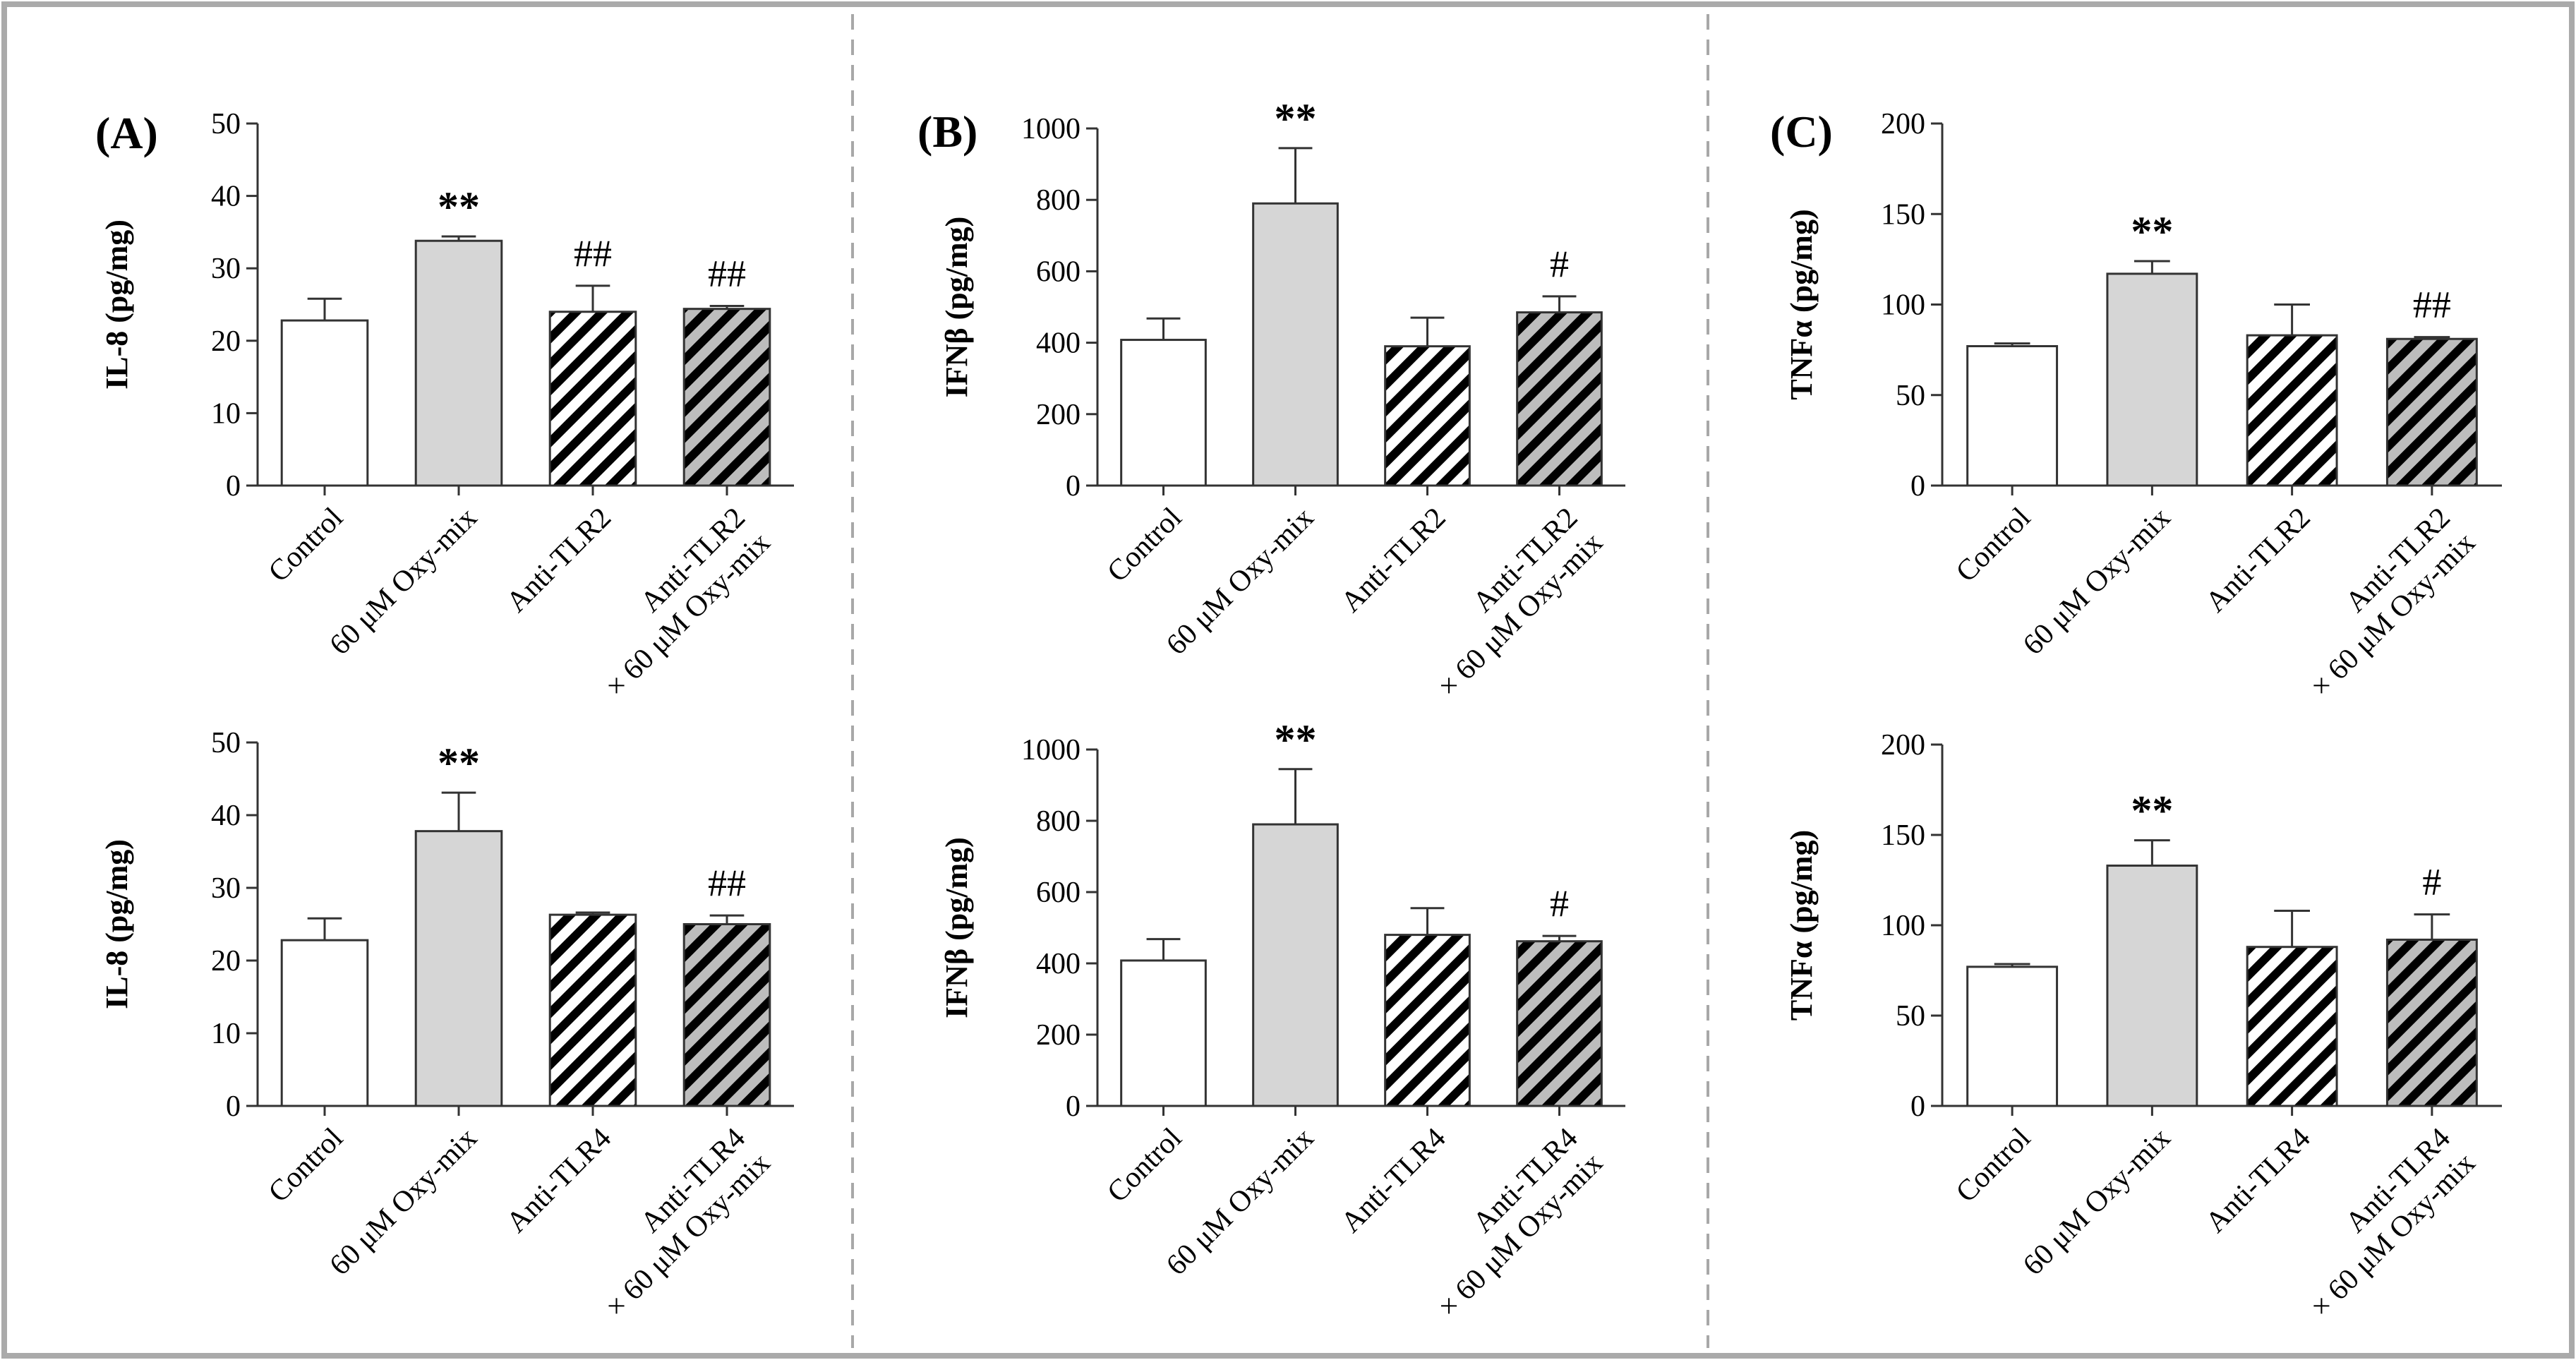 The height and width of the screenshot is (1360, 2576). What do you see at coordinates (947, 132) in the screenshot?
I see `panel-label-b: (B)` at bounding box center [947, 132].